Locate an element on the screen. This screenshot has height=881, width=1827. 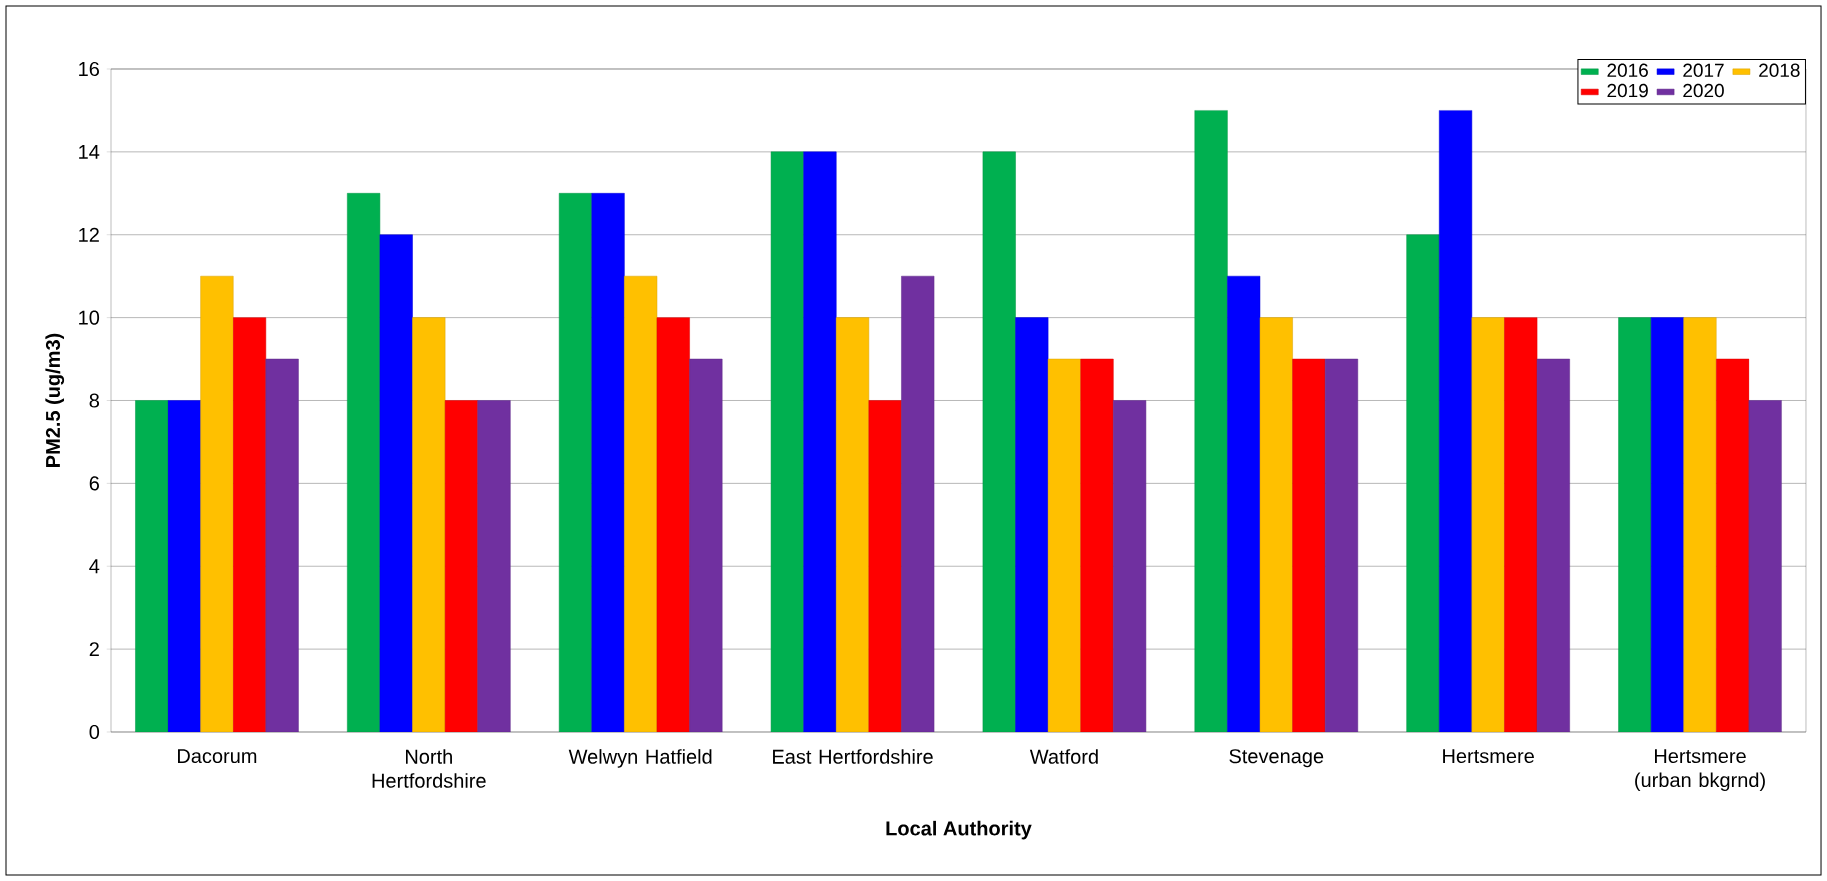
y-tick-label: 4 is located at coordinates (94, 566).